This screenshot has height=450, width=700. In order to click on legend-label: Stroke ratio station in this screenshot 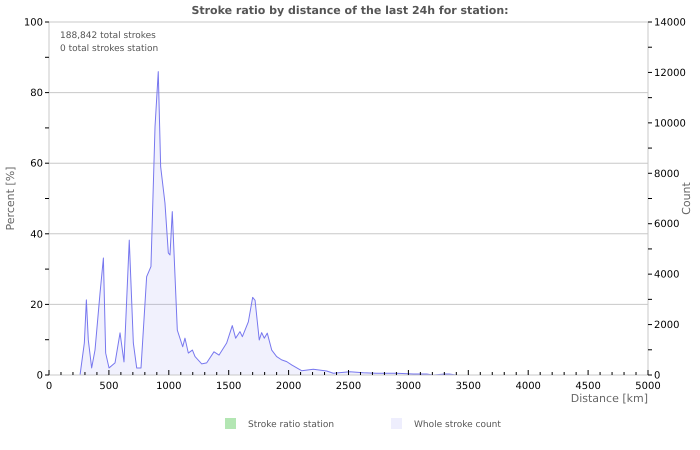, I will do `click(291, 425)`.